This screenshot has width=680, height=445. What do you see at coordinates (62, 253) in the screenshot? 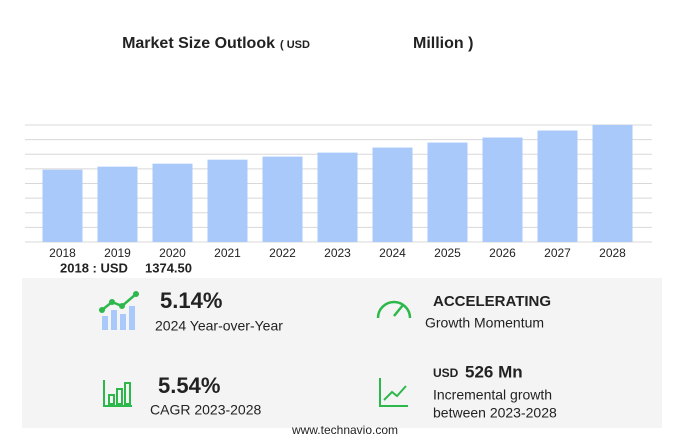
I see `x-tick-label: 2018` at bounding box center [62, 253].